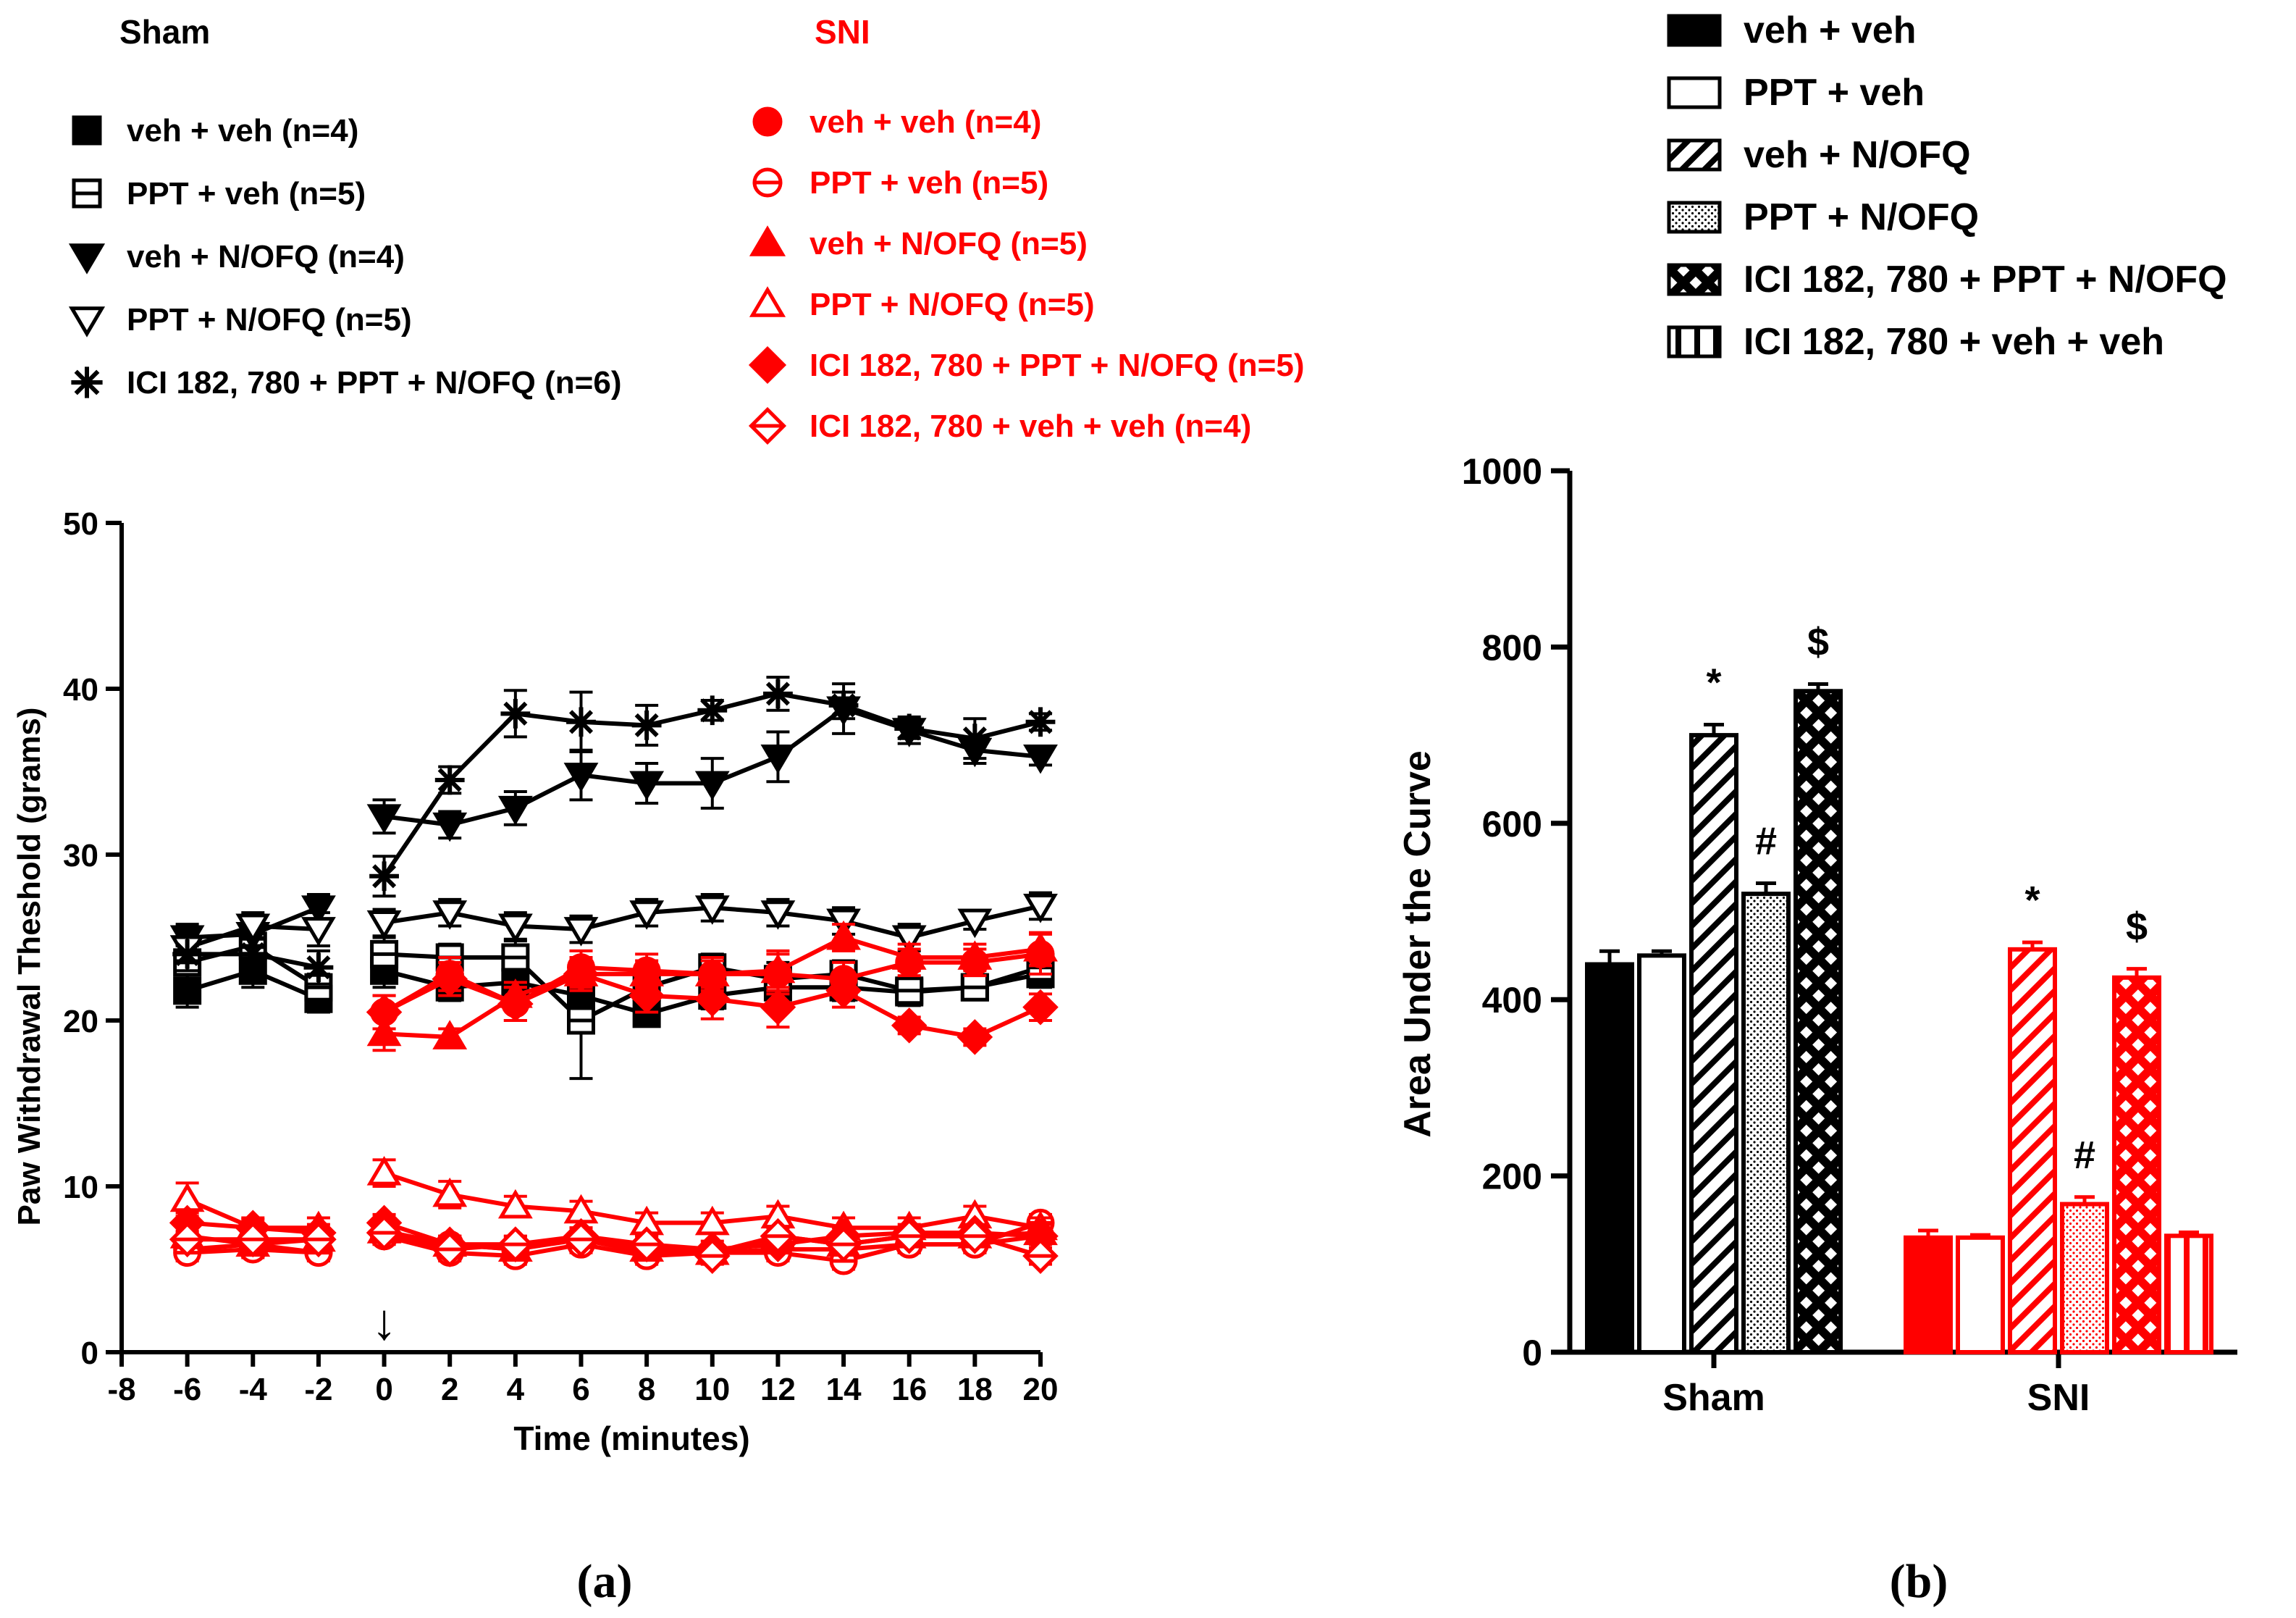 The image size is (2296, 1618). I want to click on legend-sni-label: veh + veh (n=4), so click(925, 122).